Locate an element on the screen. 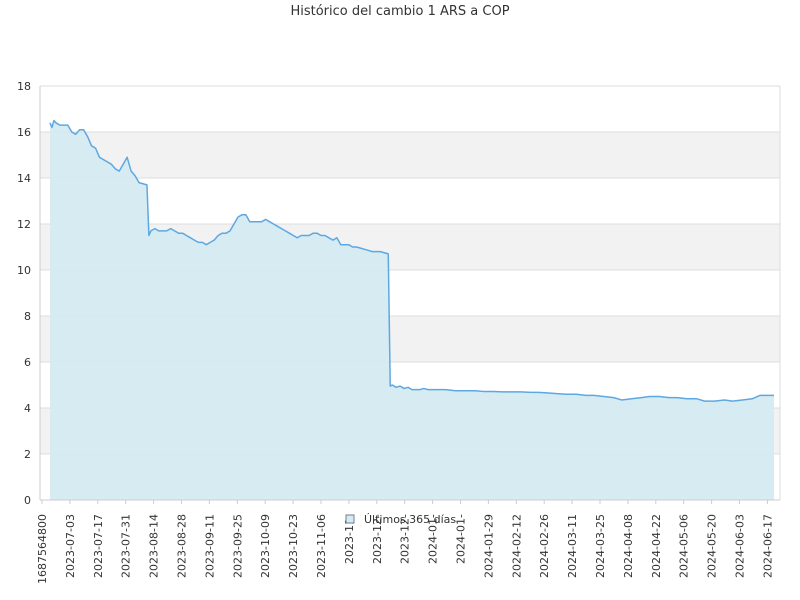 This screenshot has width=800, height=600. x-tick-label: 2023-07-17 is located at coordinates (98, 546).